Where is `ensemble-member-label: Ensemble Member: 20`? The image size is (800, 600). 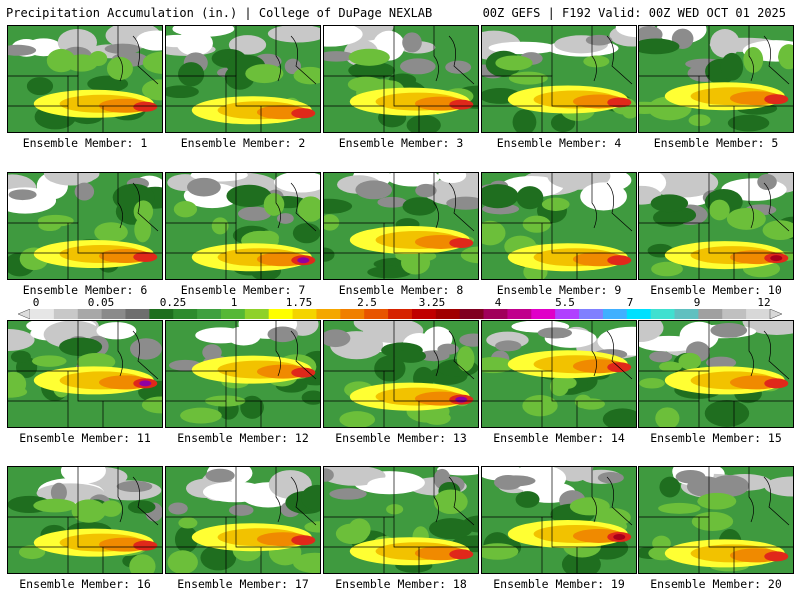
ensemble-member-label: Ensemble Member: 20 is located at coordinates (716, 584).